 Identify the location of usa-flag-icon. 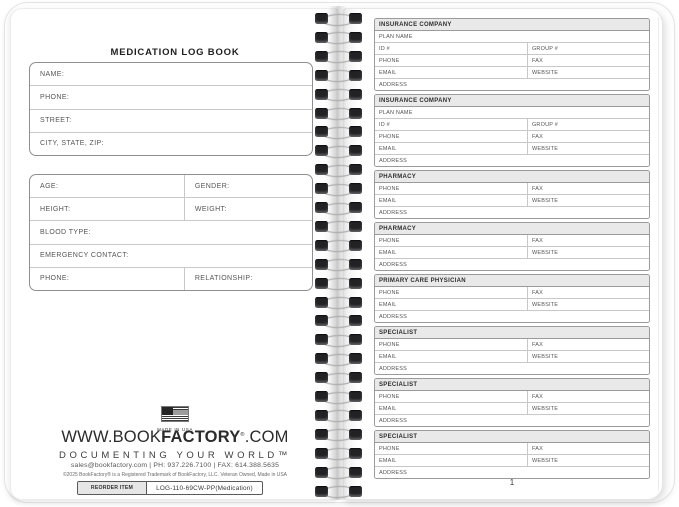
(175, 414).